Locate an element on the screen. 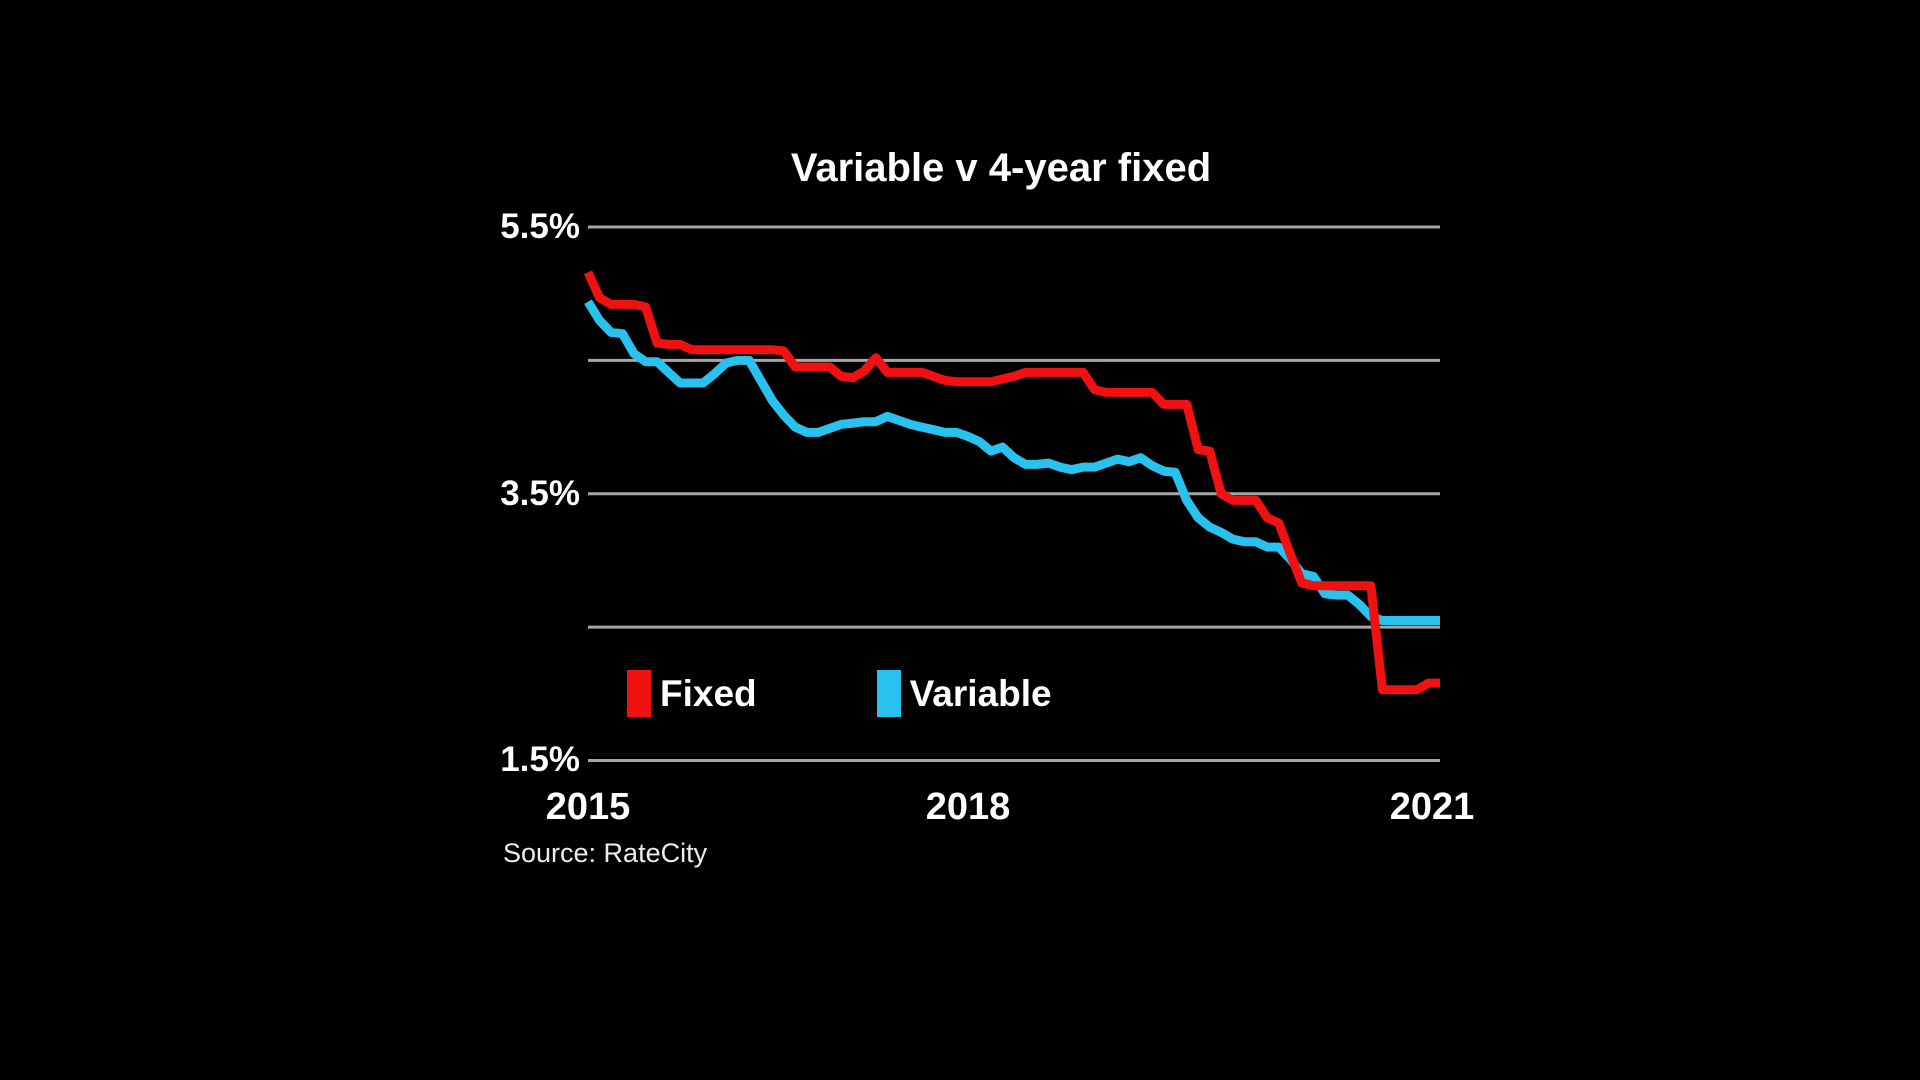  y-axis-tick-label-middle: 3.5% is located at coordinates (540, 493).